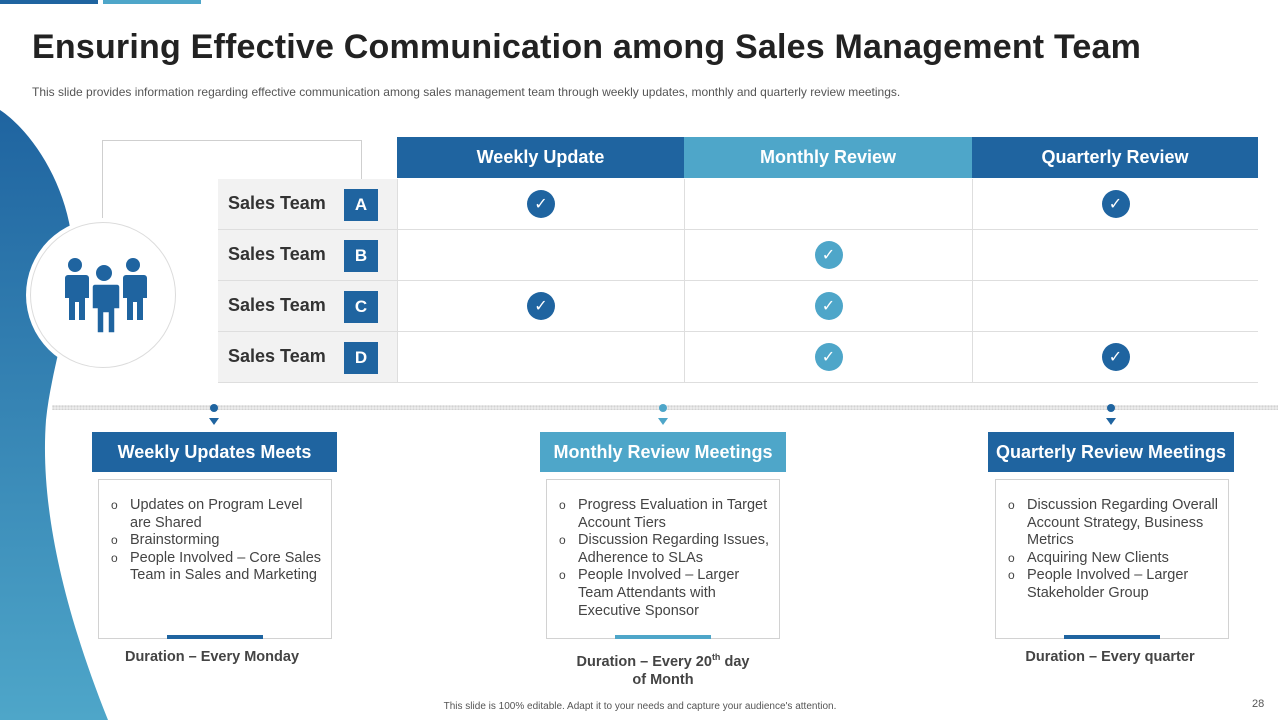 The width and height of the screenshot is (1280, 720). What do you see at coordinates (1115, 157) in the screenshot?
I see `column-header-quarterly-review: Quarterly Review` at bounding box center [1115, 157].